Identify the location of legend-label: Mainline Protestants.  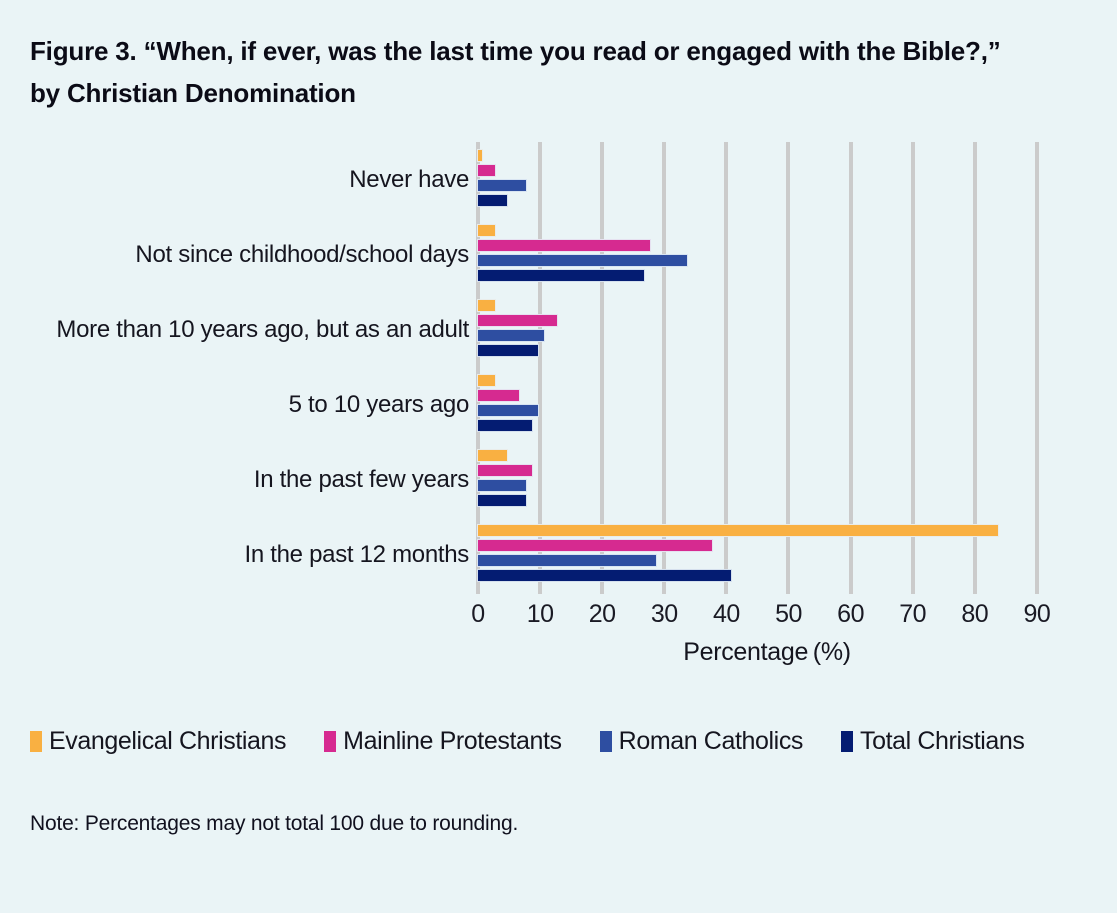
(452, 741).